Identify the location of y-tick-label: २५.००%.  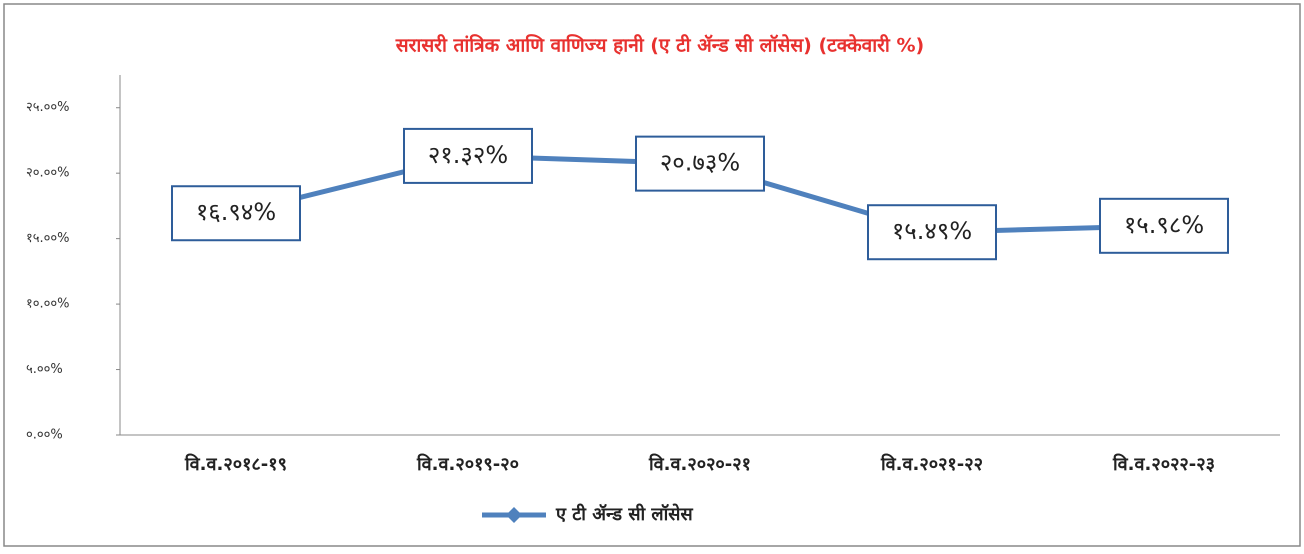
(48, 107).